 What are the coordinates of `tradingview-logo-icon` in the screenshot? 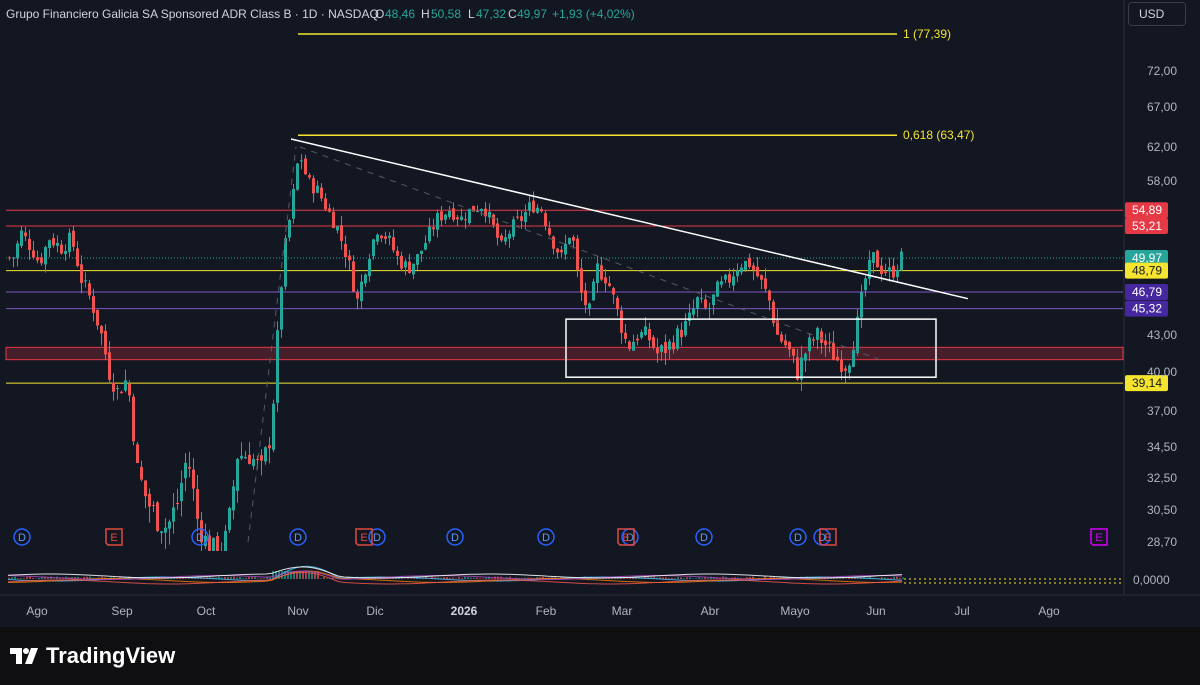 It's located at (24, 656).